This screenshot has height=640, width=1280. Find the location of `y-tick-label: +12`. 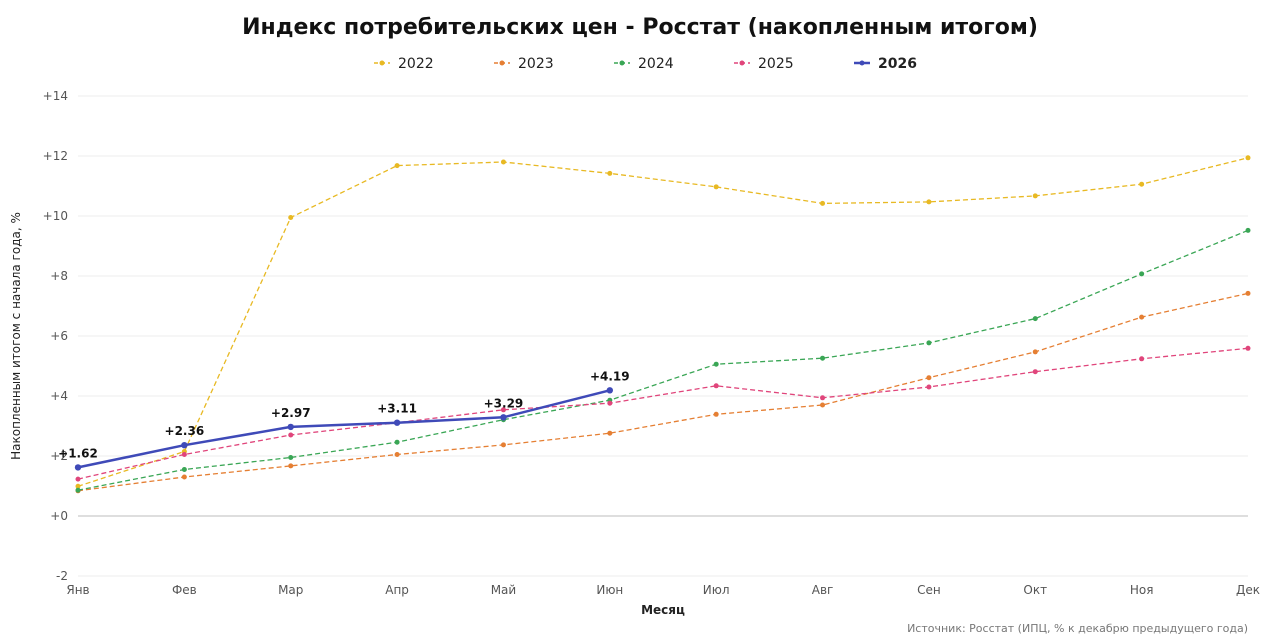

y-tick-label: +12 is located at coordinates (55, 156).